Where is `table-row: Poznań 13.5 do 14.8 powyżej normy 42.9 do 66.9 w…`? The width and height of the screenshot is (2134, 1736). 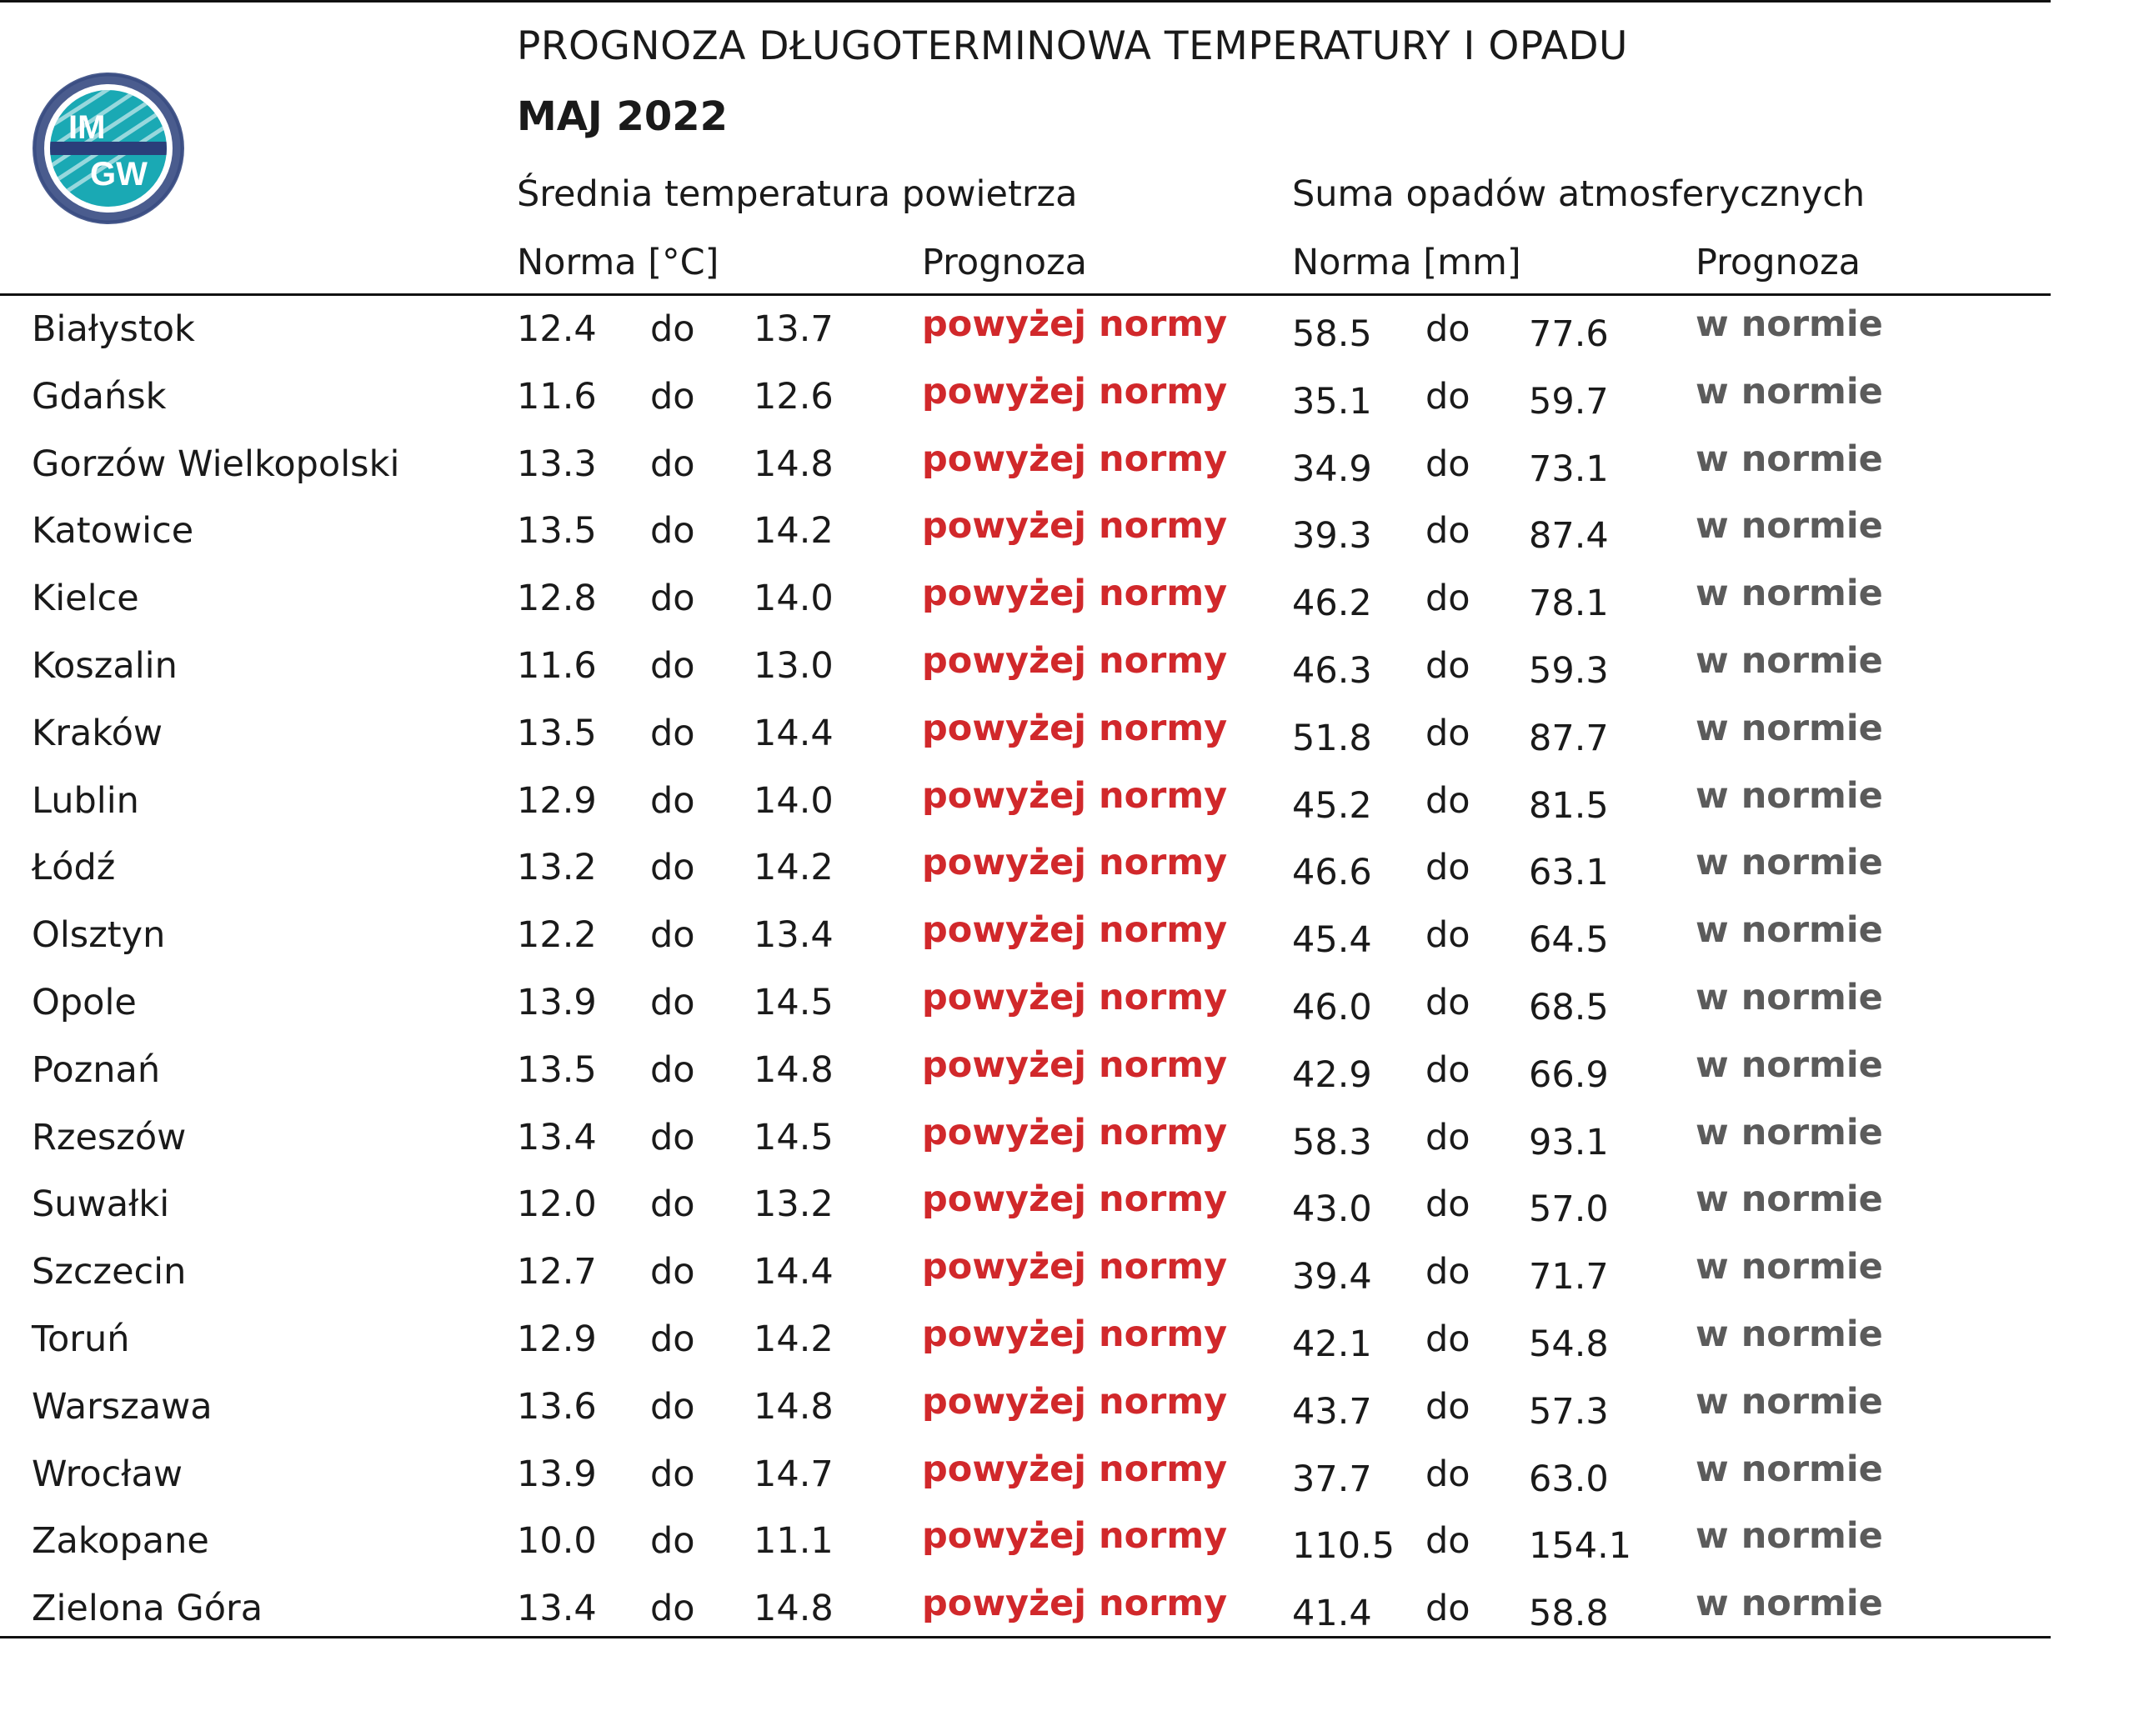 table-row: Poznań 13.5 do 14.8 powyżej normy 42.9 do 66.9 w… is located at coordinates (1025, 1074).